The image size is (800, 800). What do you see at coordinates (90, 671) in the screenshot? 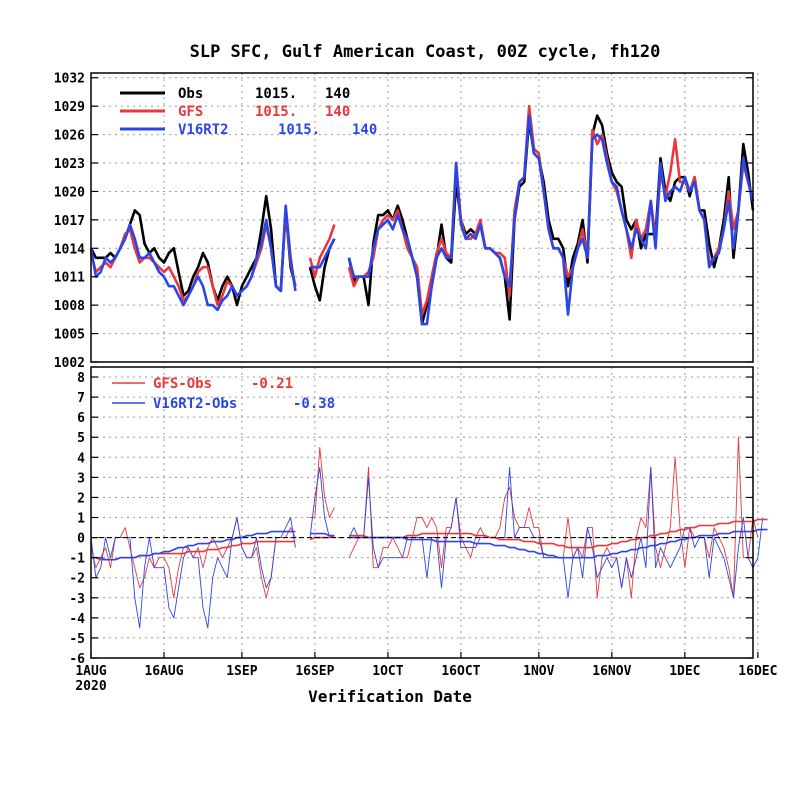
I see `x-tick-label-0: 1AUG` at bounding box center [90, 671].